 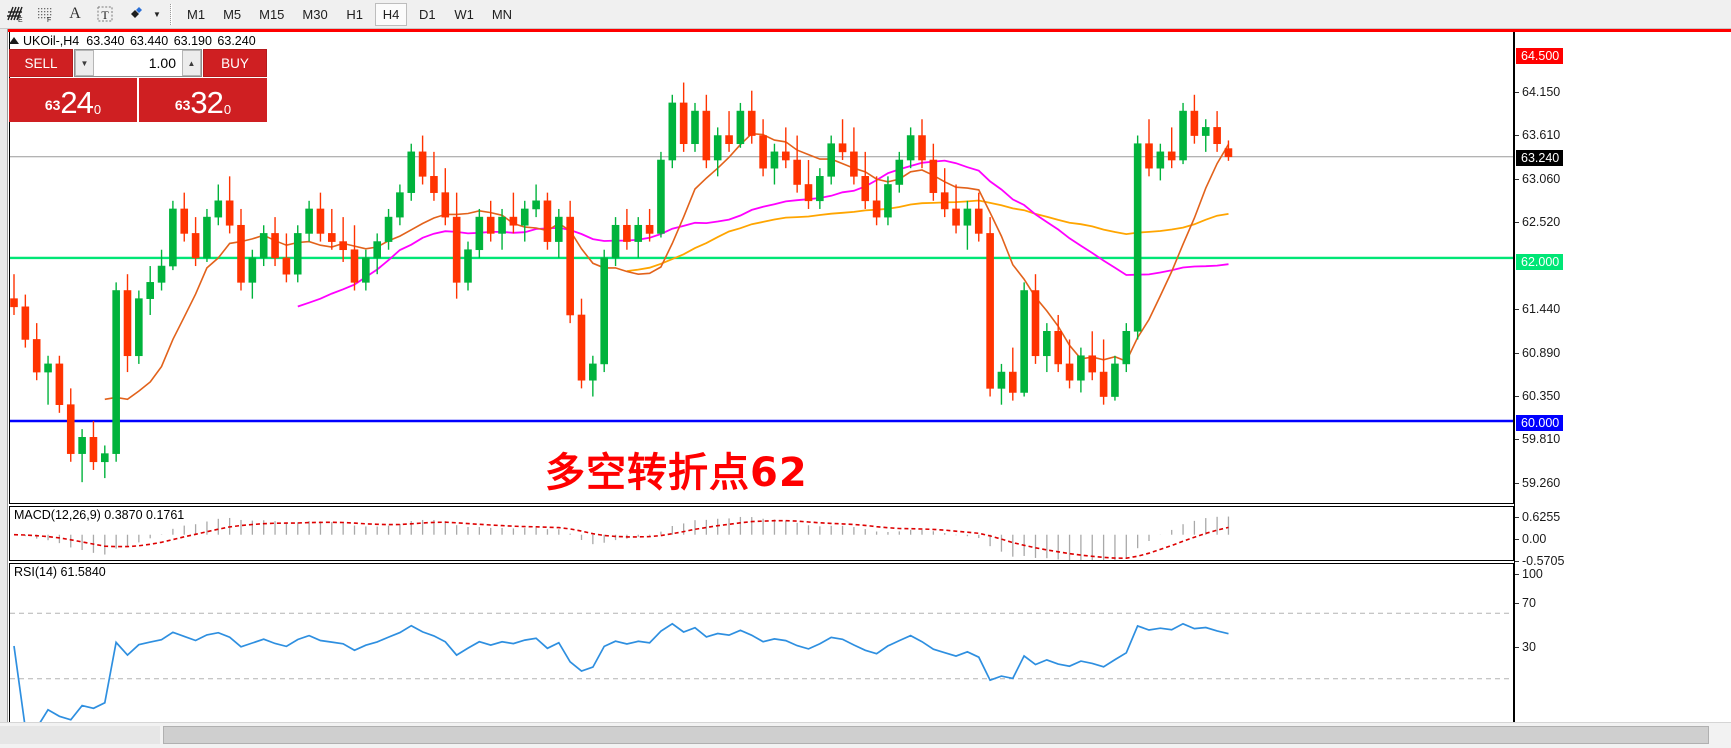 I want to click on sell-button: SELL, so click(x=41, y=63).